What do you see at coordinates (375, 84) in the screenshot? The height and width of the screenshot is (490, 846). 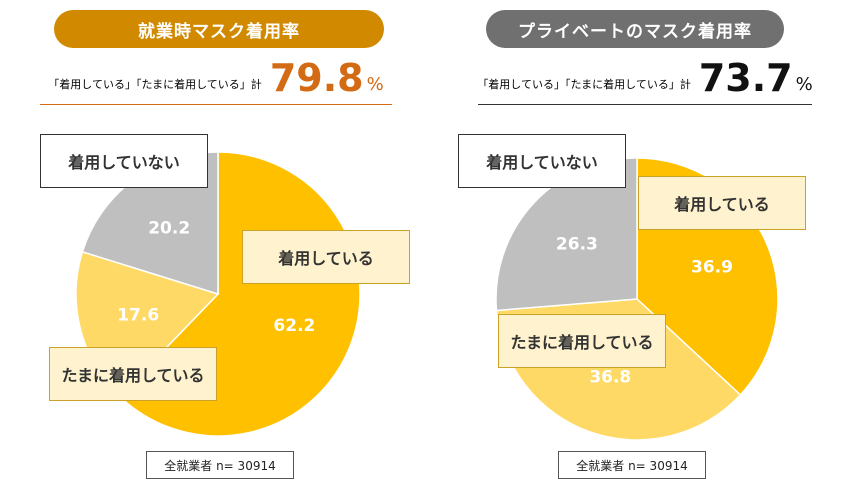 I see `work-summary-unit: %` at bounding box center [375, 84].